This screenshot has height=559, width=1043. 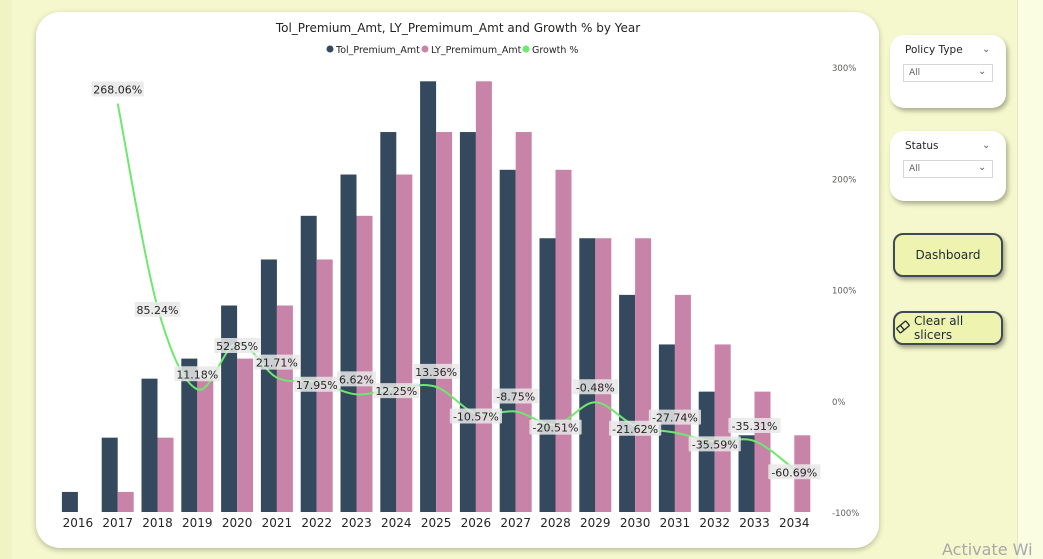 I want to click on year-tick: 2022, so click(x=316, y=523).